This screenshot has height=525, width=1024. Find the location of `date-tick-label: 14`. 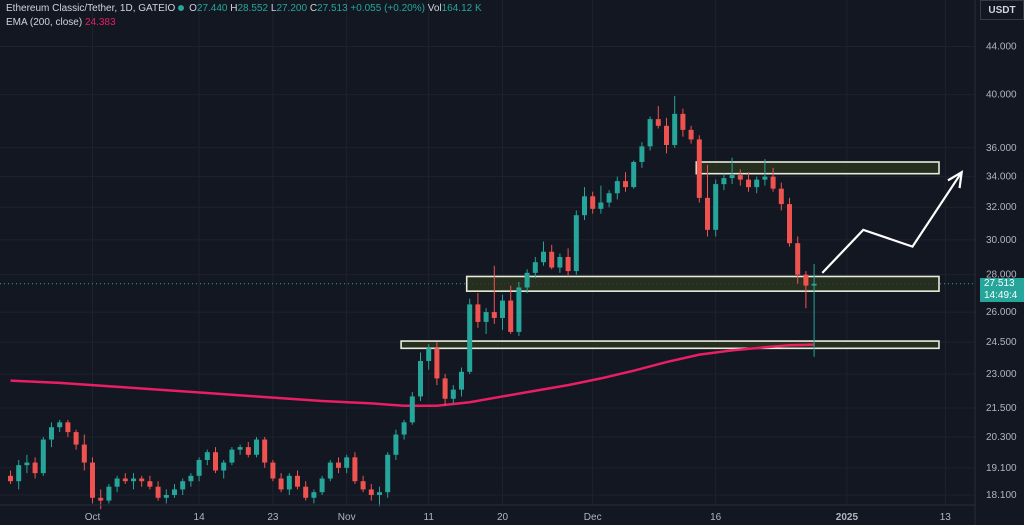

date-tick-label: 14 is located at coordinates (200, 517).